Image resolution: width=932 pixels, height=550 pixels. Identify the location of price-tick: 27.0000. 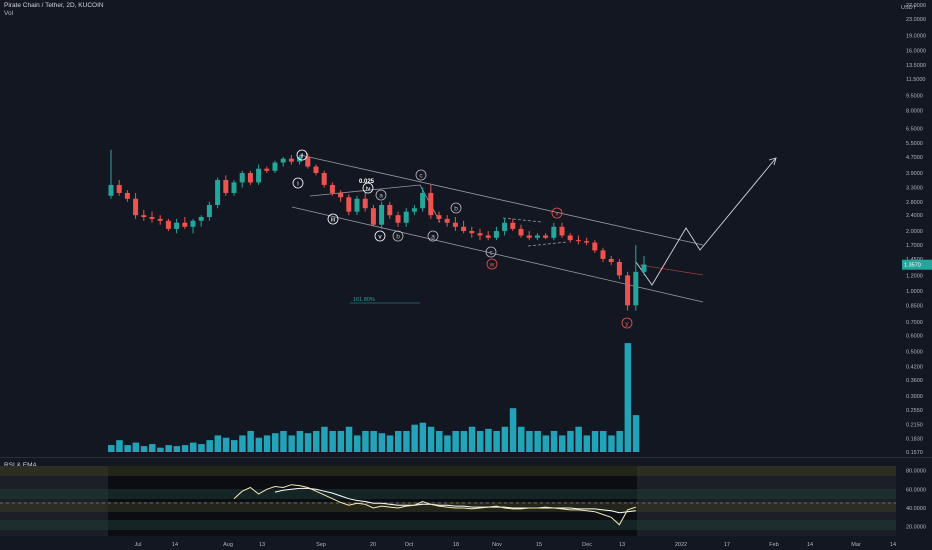
(916, 6).